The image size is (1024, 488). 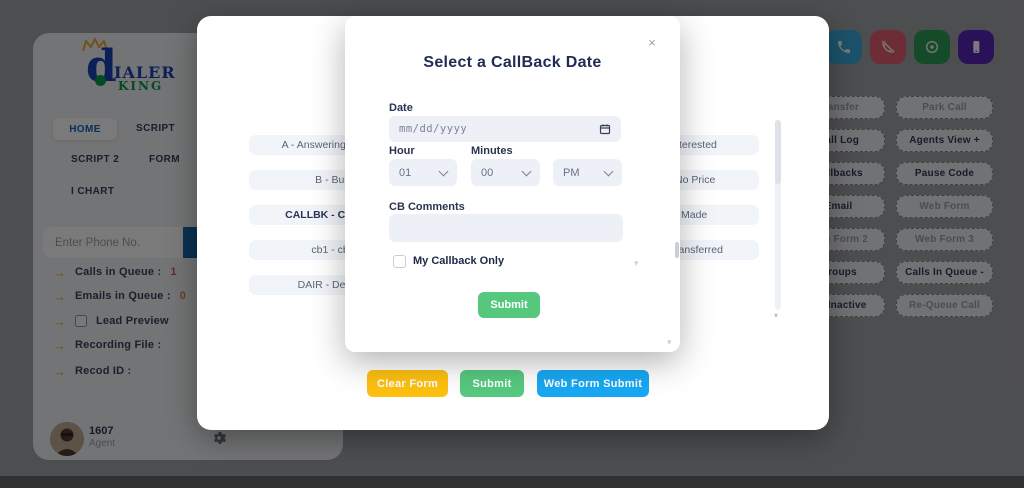 What do you see at coordinates (487, 172) in the screenshot?
I see `minutes-value: 00` at bounding box center [487, 172].